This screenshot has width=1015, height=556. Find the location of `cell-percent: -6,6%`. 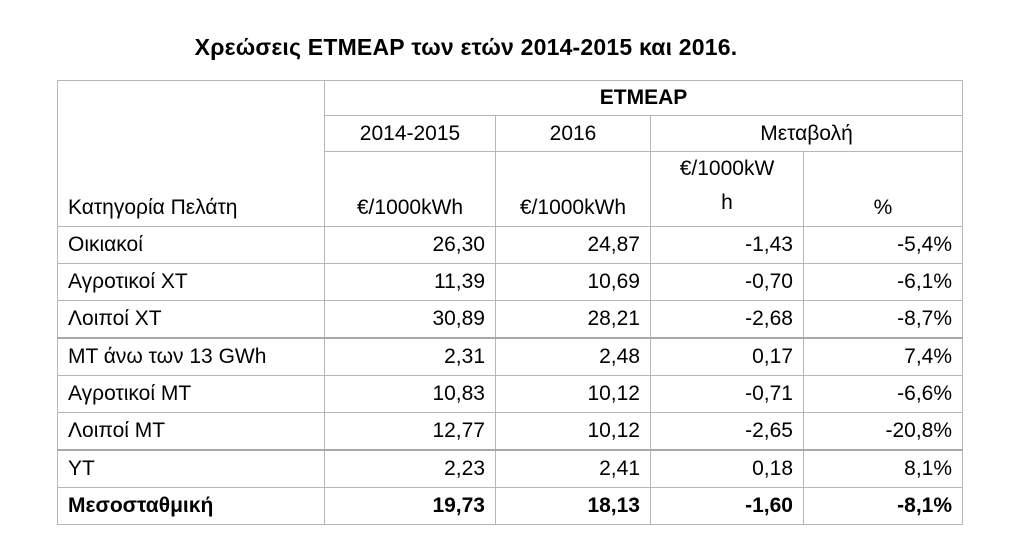

cell-percent: -6,6% is located at coordinates (883, 394).